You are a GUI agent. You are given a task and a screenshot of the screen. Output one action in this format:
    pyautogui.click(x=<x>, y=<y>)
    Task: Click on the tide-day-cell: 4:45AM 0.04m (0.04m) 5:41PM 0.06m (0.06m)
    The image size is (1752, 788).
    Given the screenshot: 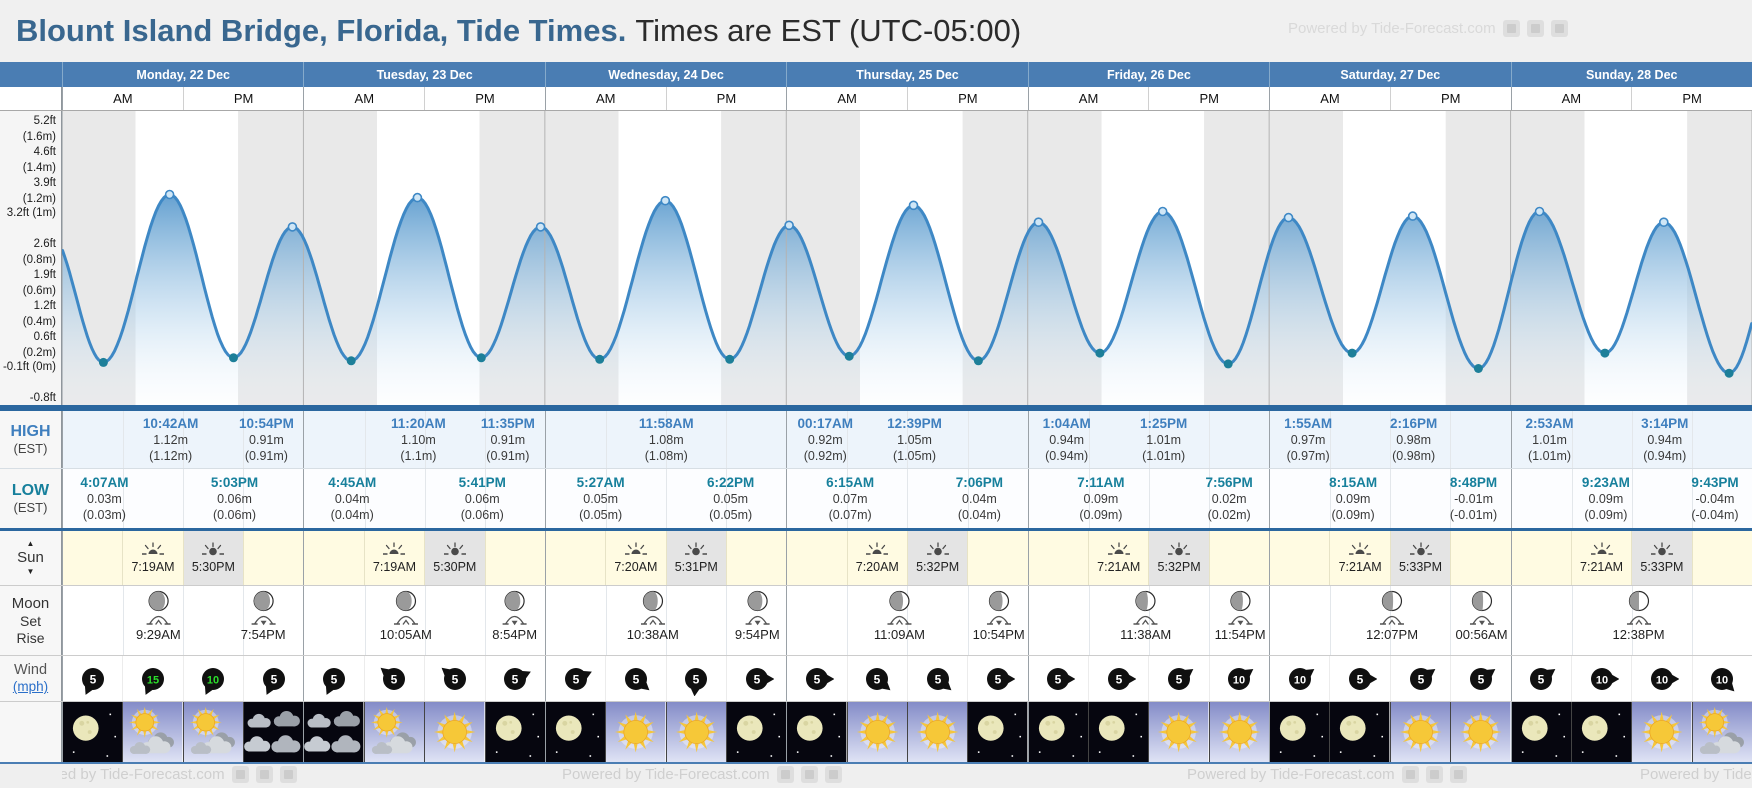 What is the action you would take?
    pyautogui.click(x=424, y=498)
    